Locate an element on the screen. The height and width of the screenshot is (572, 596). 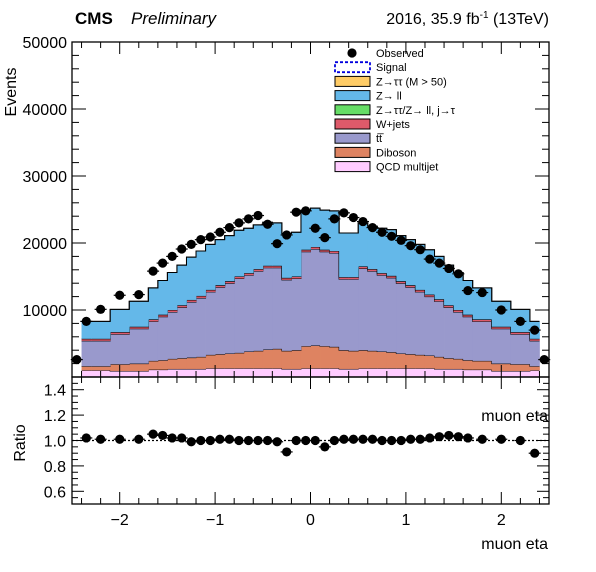
legend-entry: W+jets is located at coordinates (372, 125).